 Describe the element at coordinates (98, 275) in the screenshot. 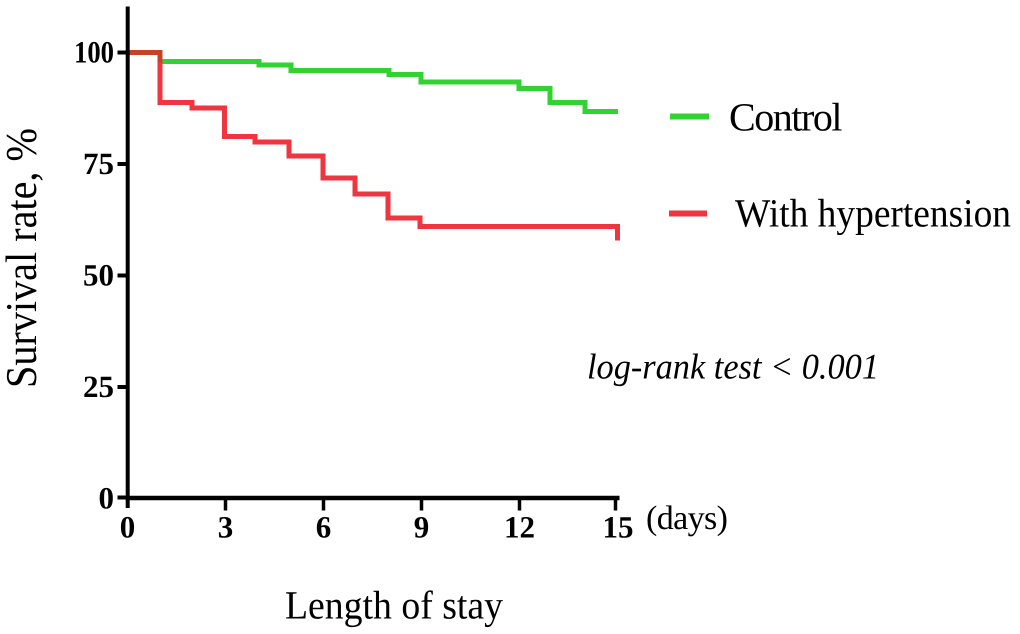

I see `svg-text: 50` at that location.